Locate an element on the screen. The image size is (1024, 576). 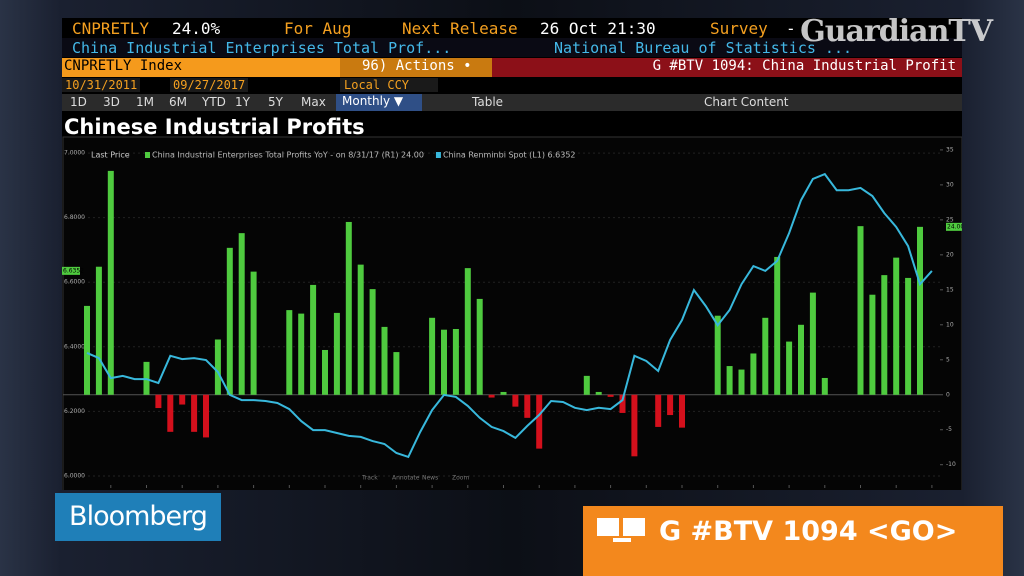
y2-tick-label: 0 is located at coordinates (948, 394).